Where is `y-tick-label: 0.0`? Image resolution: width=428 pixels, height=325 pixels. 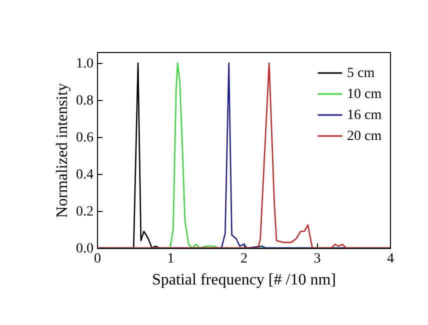 y-tick-label: 0.0 is located at coordinates (85, 249).